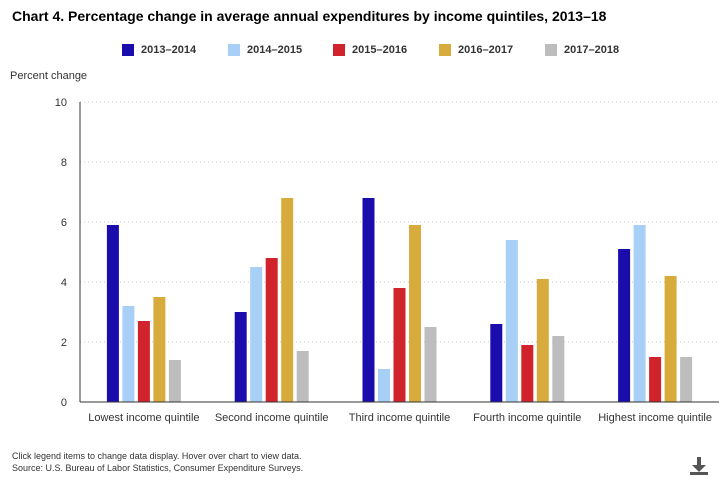  I want to click on bar: 2013–2014, Fourth income quintile: 2.6, so click(496, 363).